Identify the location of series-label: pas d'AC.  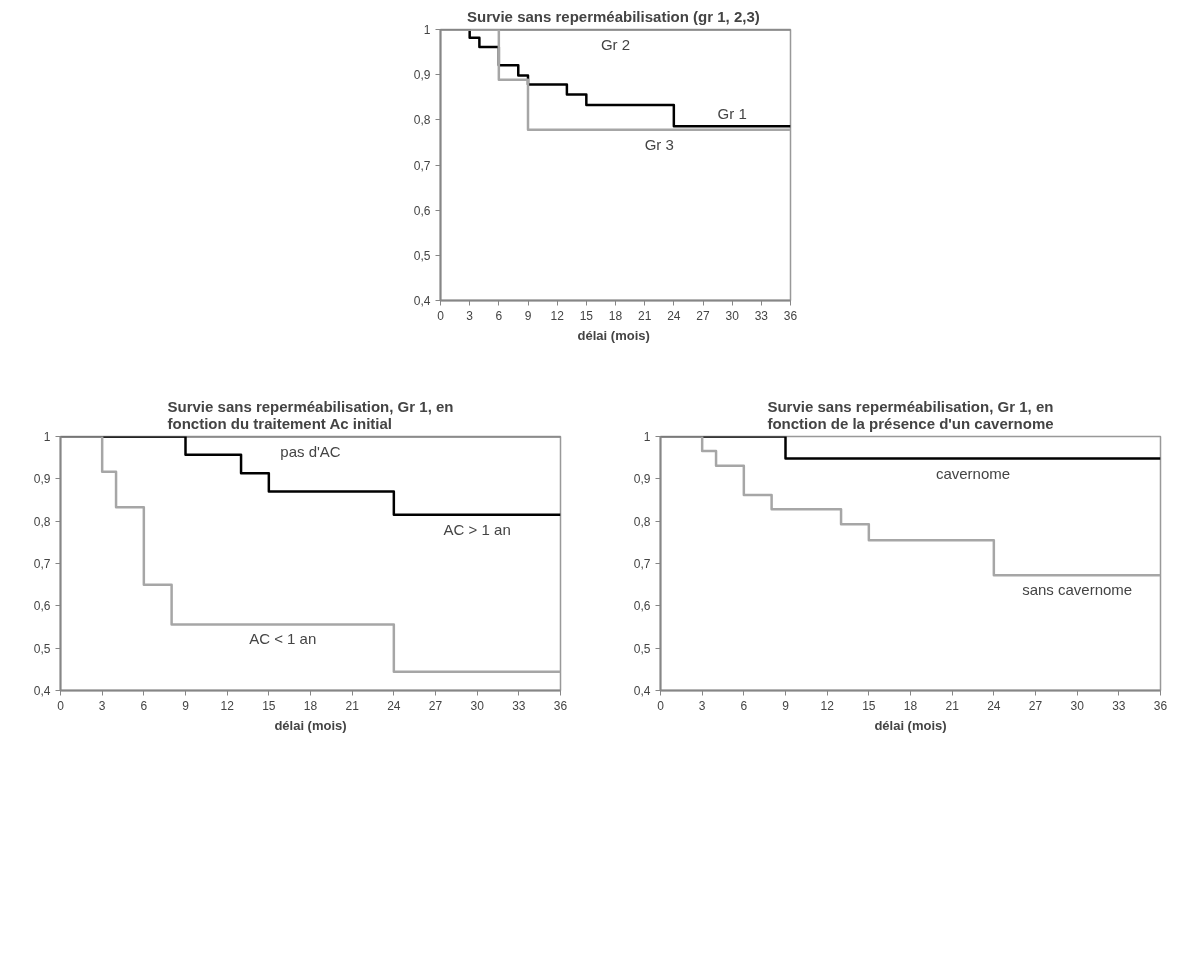
(310, 451).